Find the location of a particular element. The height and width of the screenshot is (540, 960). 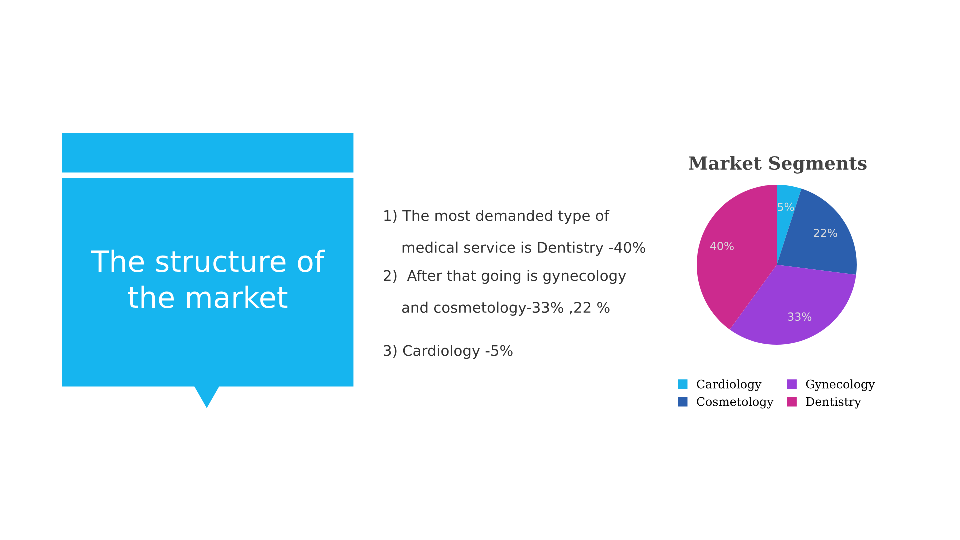

text: 2) After that going is gynecology and cosmetology-33% ,22 % is located at coordinates (505, 293).